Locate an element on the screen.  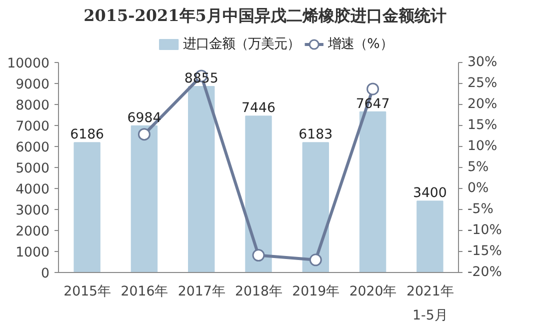
y-tick-label: 4000 is located at coordinates (33, 190).